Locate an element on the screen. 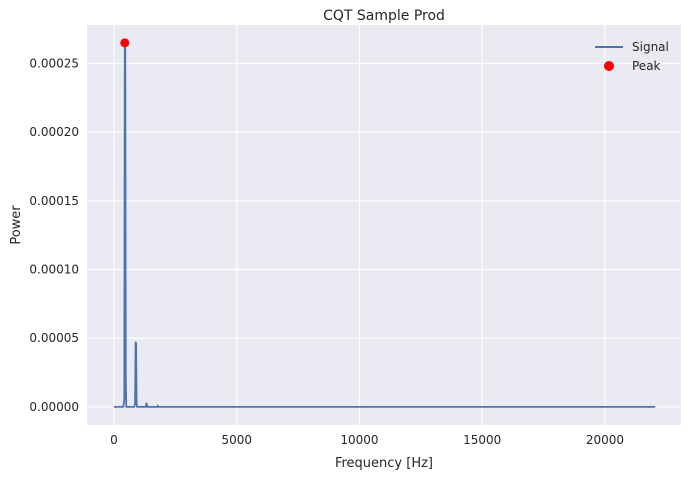 This screenshot has width=691, height=478. x-tick-label: 10000 is located at coordinates (359, 440).